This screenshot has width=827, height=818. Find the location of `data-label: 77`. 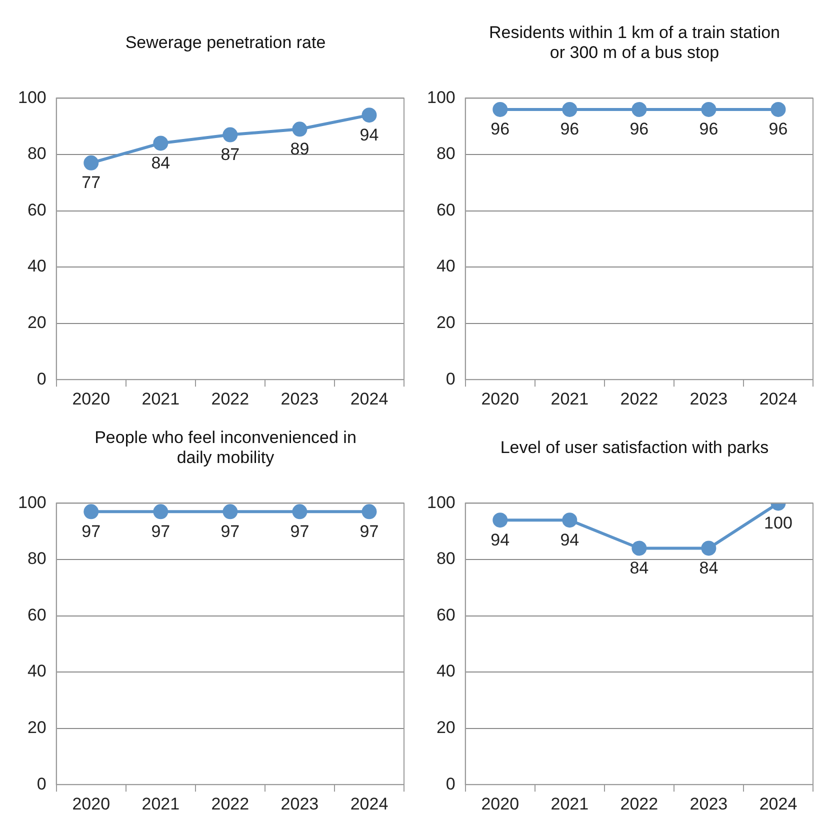

data-label: 77 is located at coordinates (91, 182).